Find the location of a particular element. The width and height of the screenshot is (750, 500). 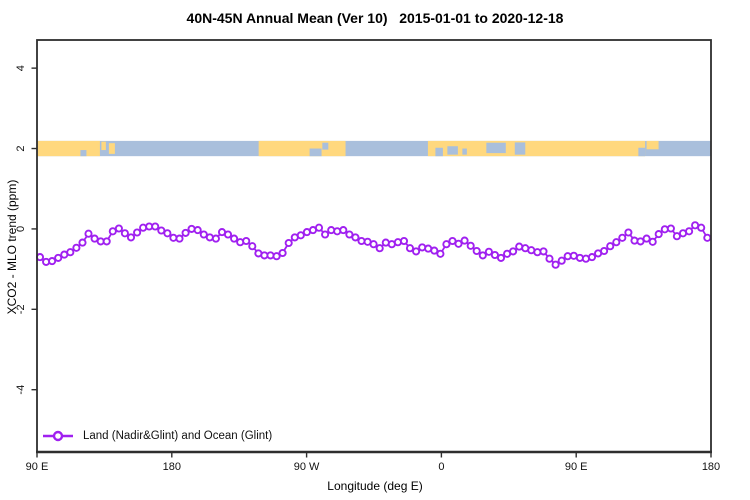

legend: Land (Nadir&Glint) and Ocean (Glint) is located at coordinates (157, 436).